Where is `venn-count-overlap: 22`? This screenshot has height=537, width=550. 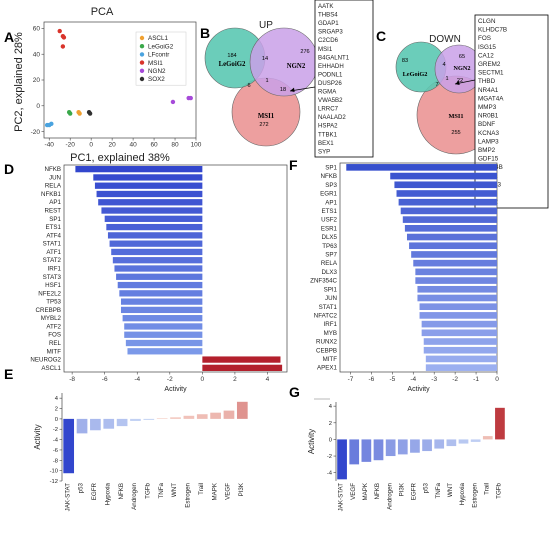 venn-count-overlap: 22 is located at coordinates (460, 81).